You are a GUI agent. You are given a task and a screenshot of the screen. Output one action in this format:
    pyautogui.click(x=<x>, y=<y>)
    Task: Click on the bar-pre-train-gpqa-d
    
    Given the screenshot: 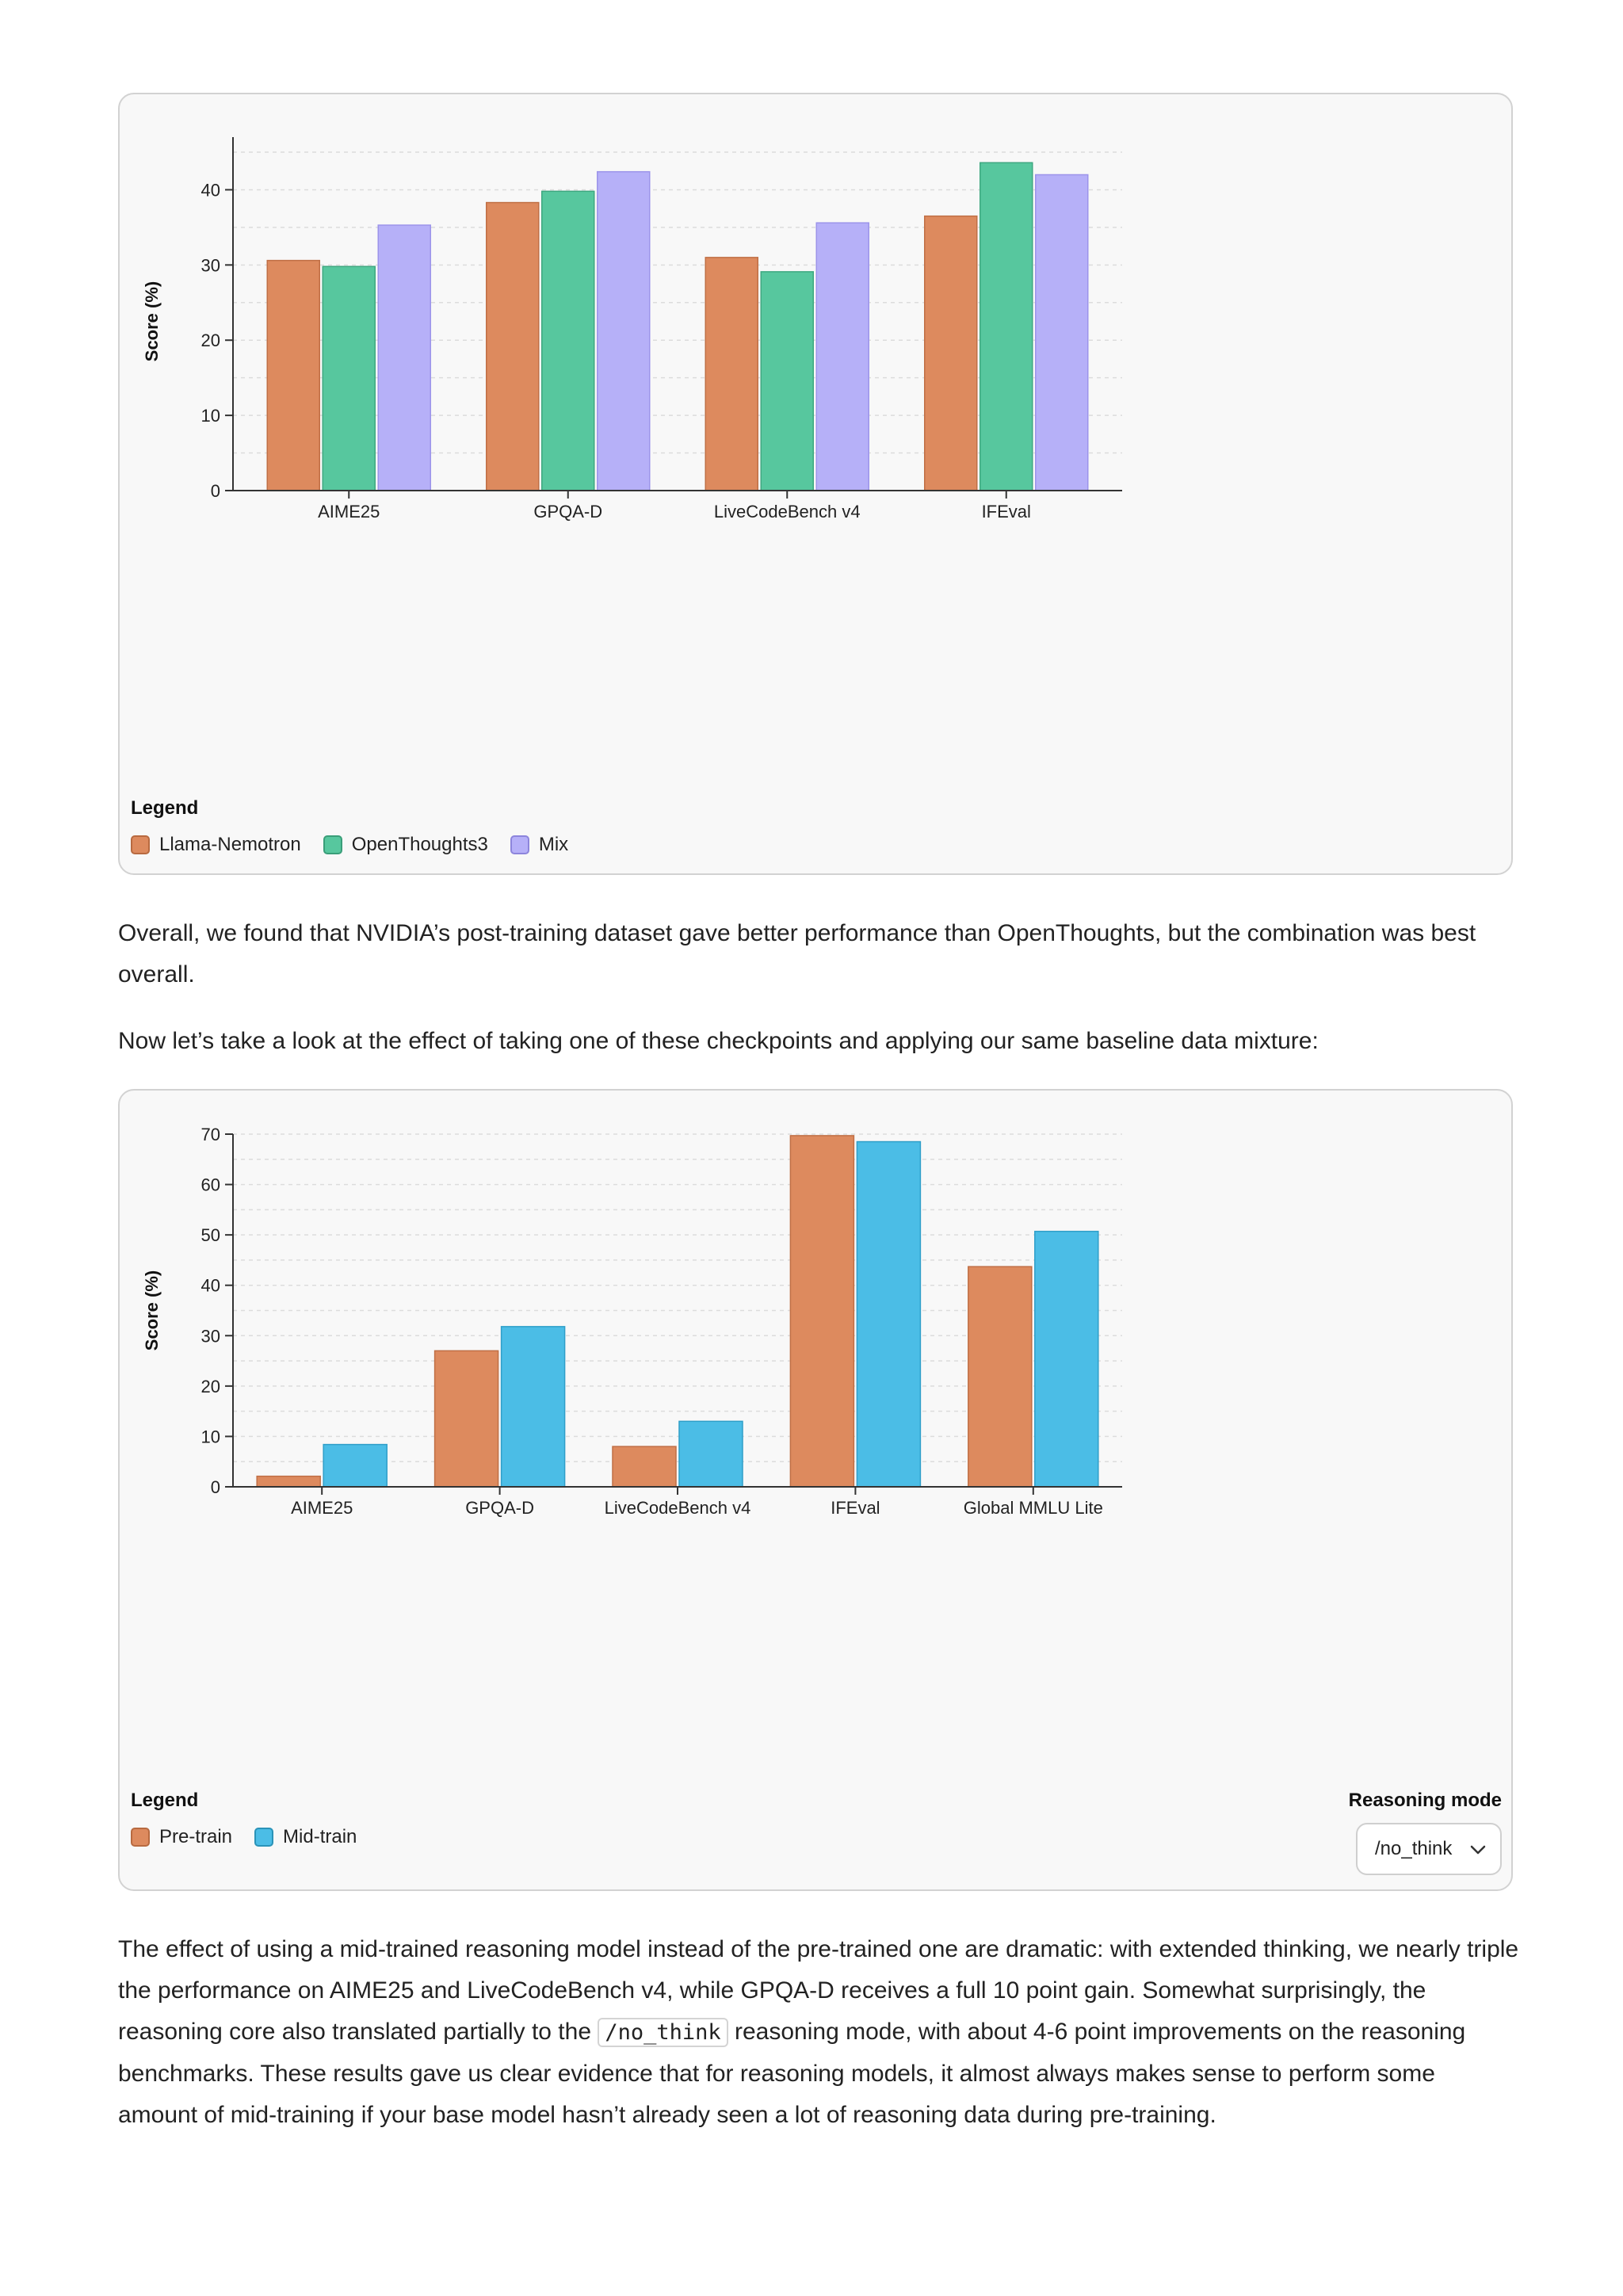 What is the action you would take?
    pyautogui.click(x=466, y=1419)
    